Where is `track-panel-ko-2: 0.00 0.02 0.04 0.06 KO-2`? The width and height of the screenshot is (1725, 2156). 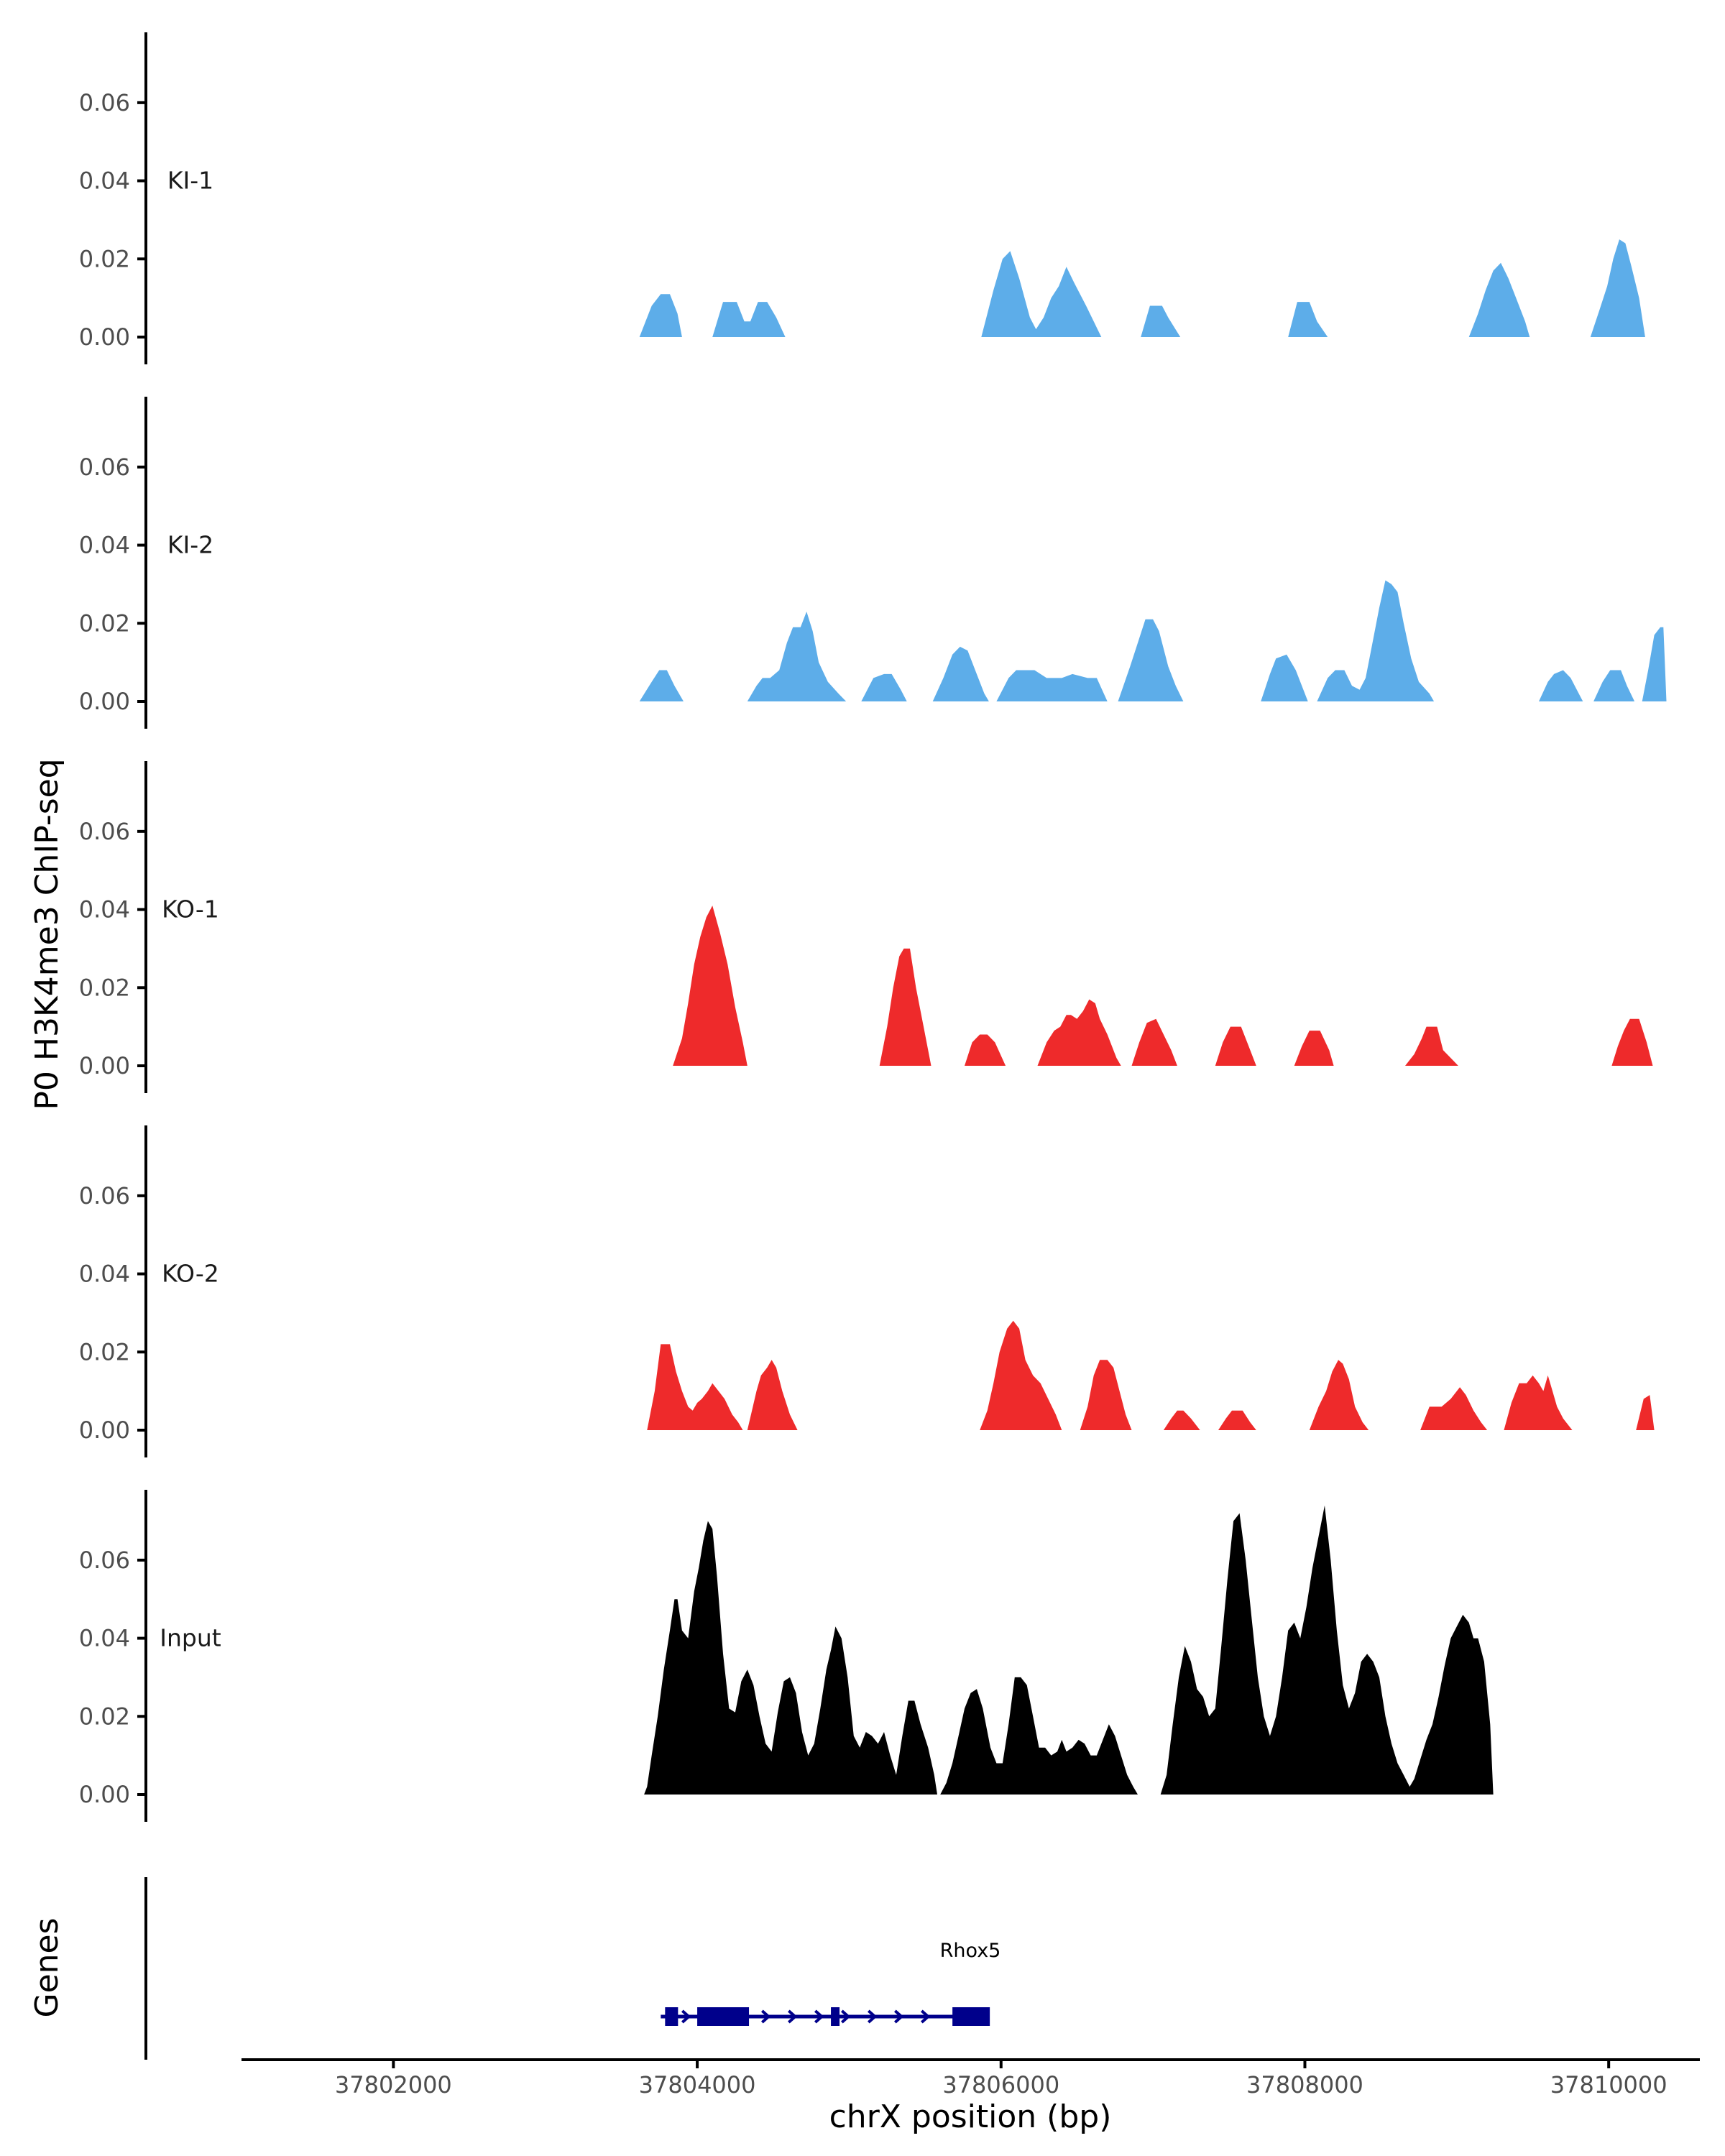 track-panel-ko-2: 0.00 0.02 0.04 0.06 KO-2 is located at coordinates (867, 1291).